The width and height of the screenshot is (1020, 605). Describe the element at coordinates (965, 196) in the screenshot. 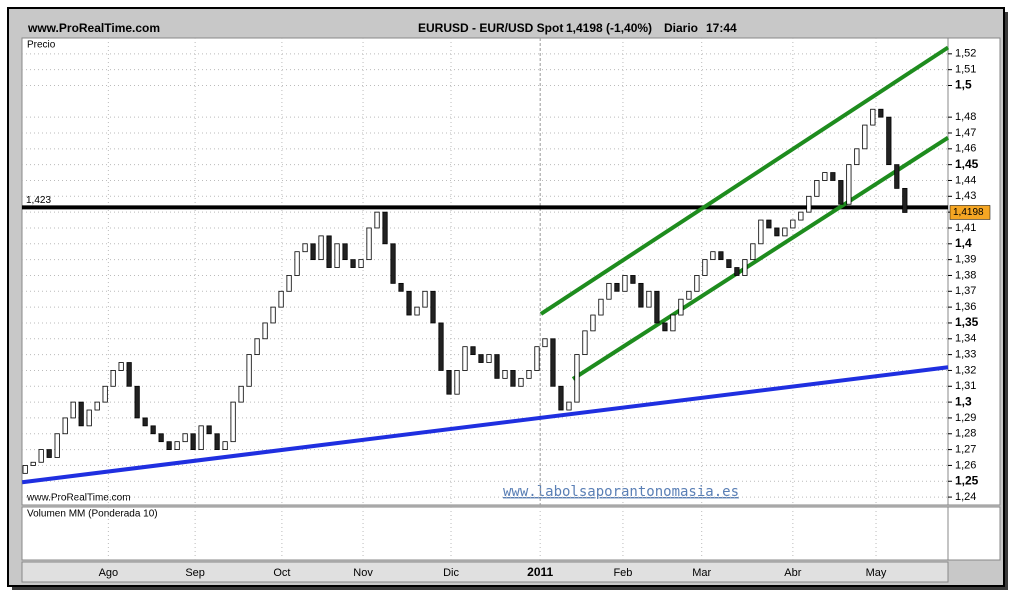

I see `y-tick-label: 1,43` at that location.